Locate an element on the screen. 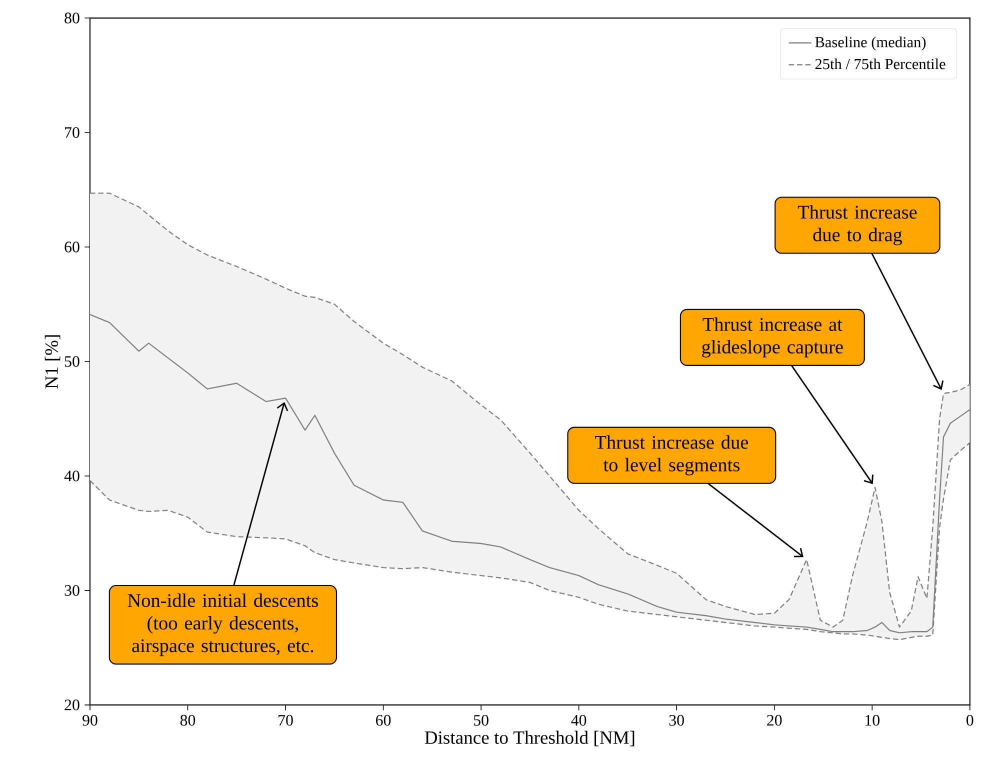 This screenshot has width=981, height=761. annotation: Non-idle initial descents (too early descents, airspace structures, etc. is located at coordinates (223, 625).